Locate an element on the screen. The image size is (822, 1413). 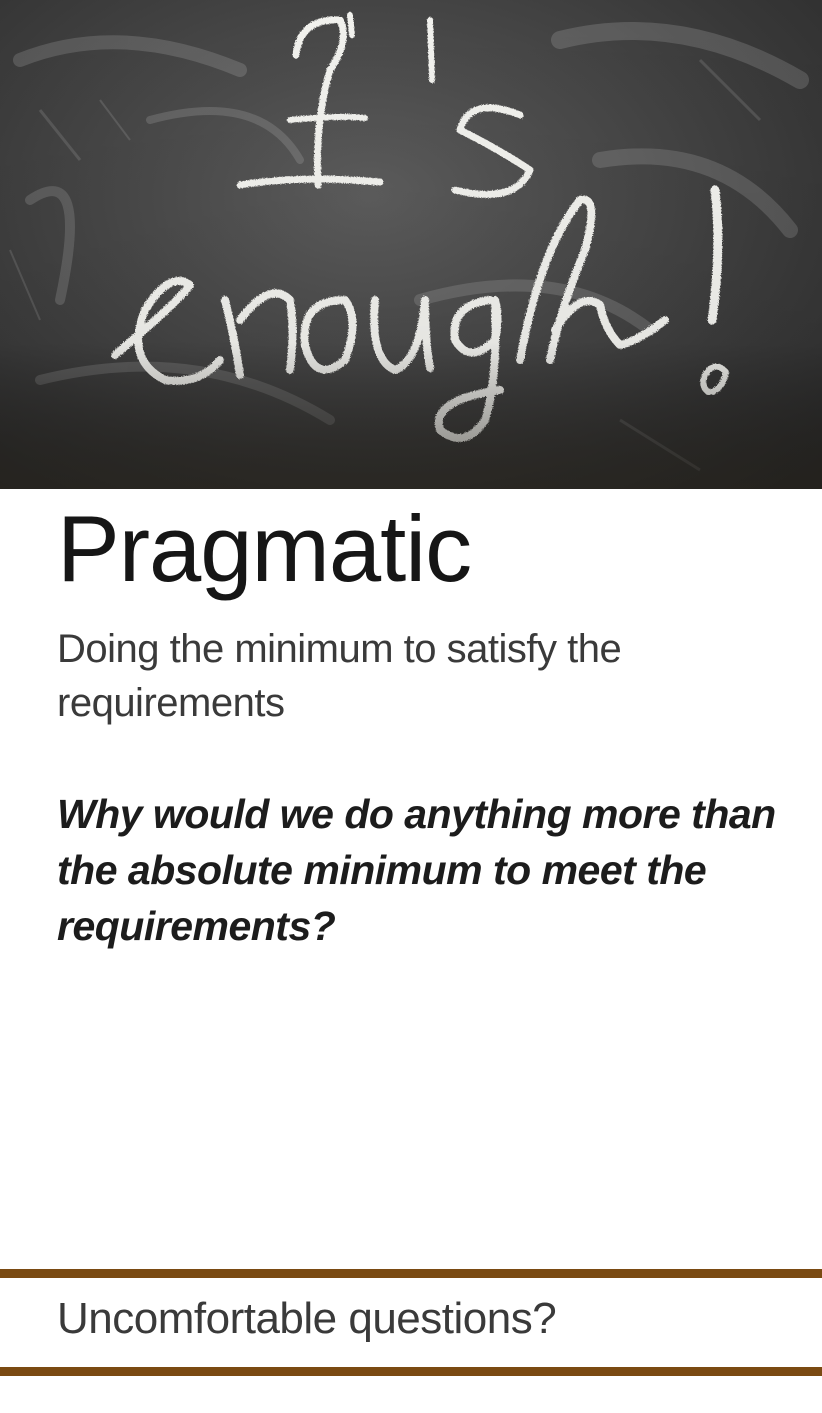
footer-label: Uncomfortable questions? is located at coordinates (307, 1318).